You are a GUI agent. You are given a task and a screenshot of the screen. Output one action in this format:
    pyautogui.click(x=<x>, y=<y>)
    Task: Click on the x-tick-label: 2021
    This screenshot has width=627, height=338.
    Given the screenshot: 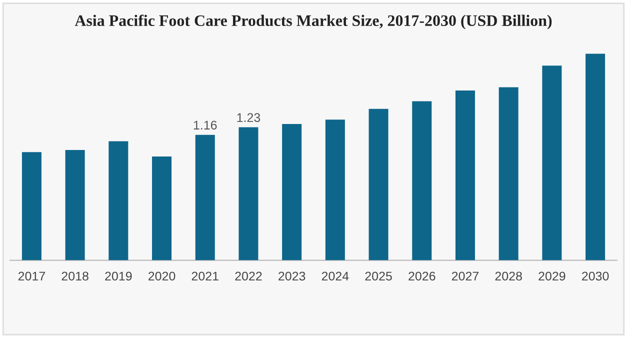 What is the action you would take?
    pyautogui.click(x=205, y=276)
    